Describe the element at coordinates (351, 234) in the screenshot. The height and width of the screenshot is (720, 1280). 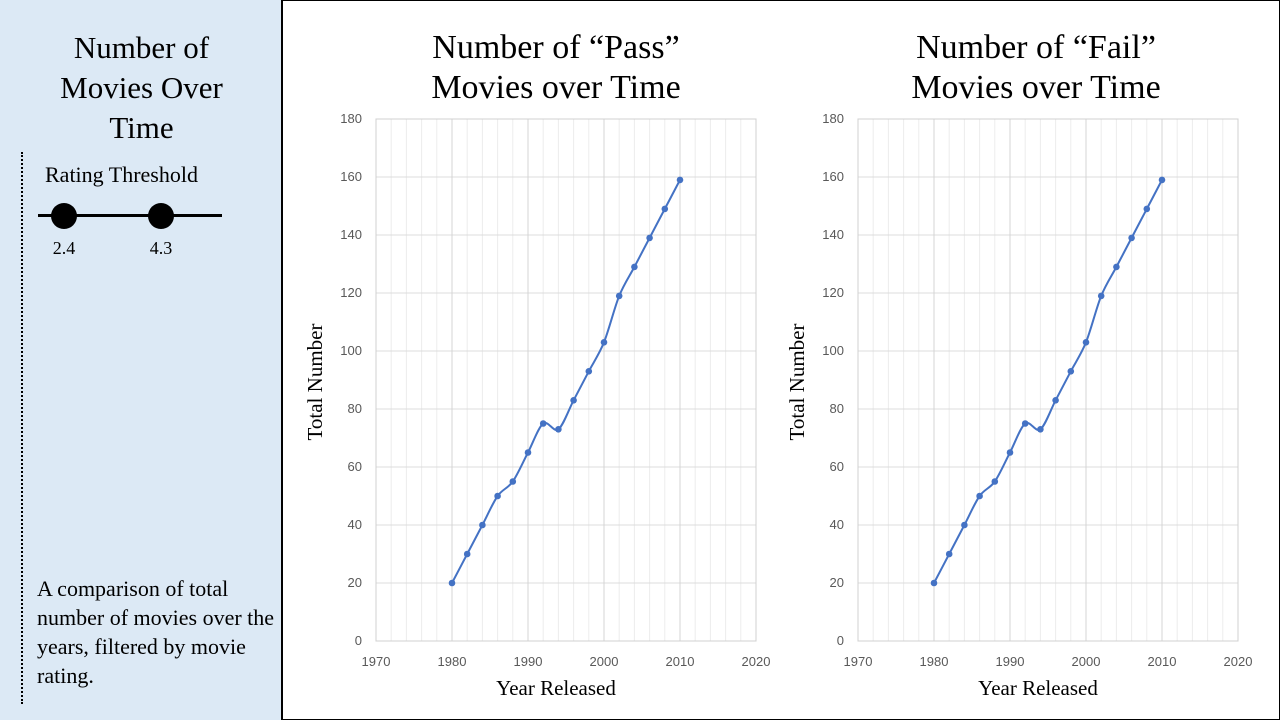
I see `pass-y-tick-label: 140` at that location.